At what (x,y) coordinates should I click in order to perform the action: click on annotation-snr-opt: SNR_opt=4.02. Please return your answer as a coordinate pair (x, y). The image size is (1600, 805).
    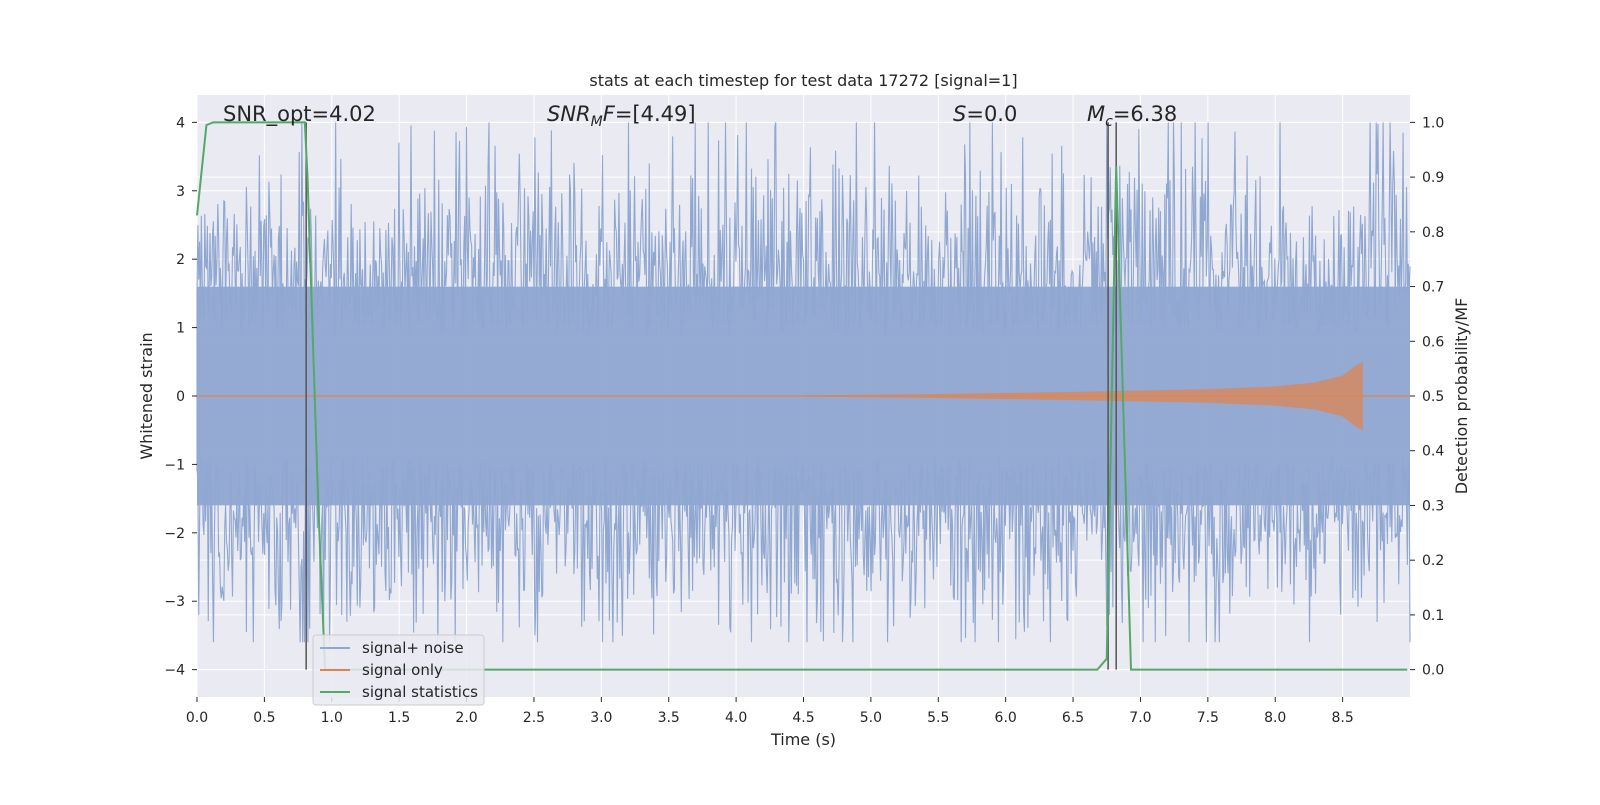
    Looking at the image, I should click on (299, 114).